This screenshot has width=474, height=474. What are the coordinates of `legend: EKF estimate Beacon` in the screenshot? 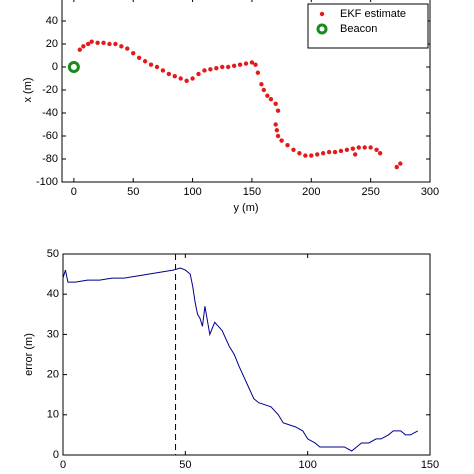 It's located at (368, 26).